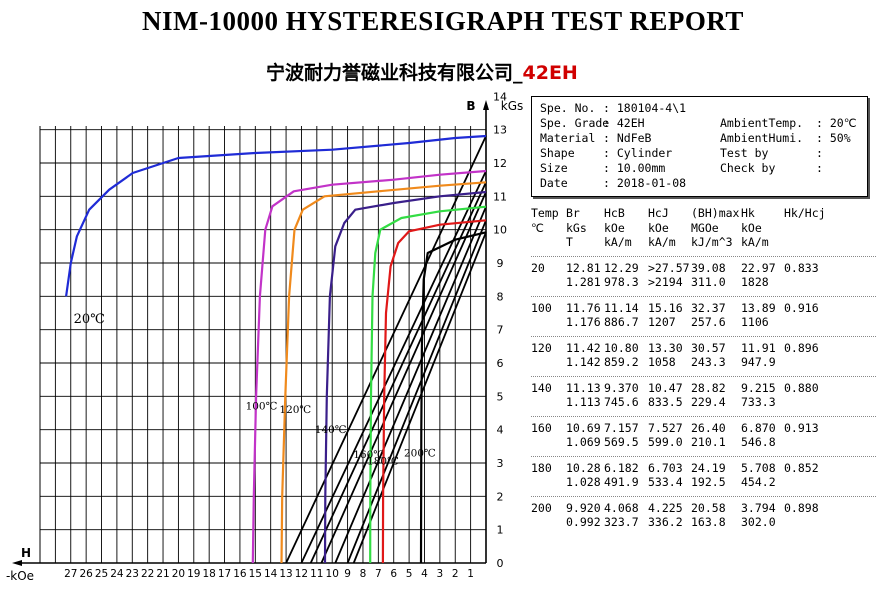  I want to click on table-cell: 1828, so click(755, 282).